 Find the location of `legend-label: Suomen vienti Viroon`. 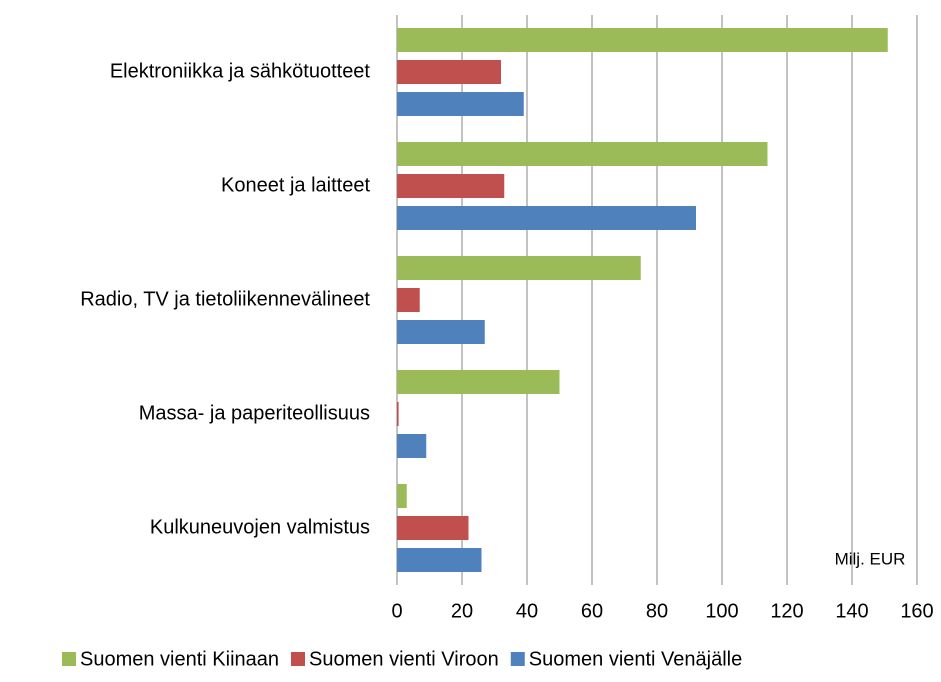

legend-label: Suomen vienti Viroon is located at coordinates (404, 659).